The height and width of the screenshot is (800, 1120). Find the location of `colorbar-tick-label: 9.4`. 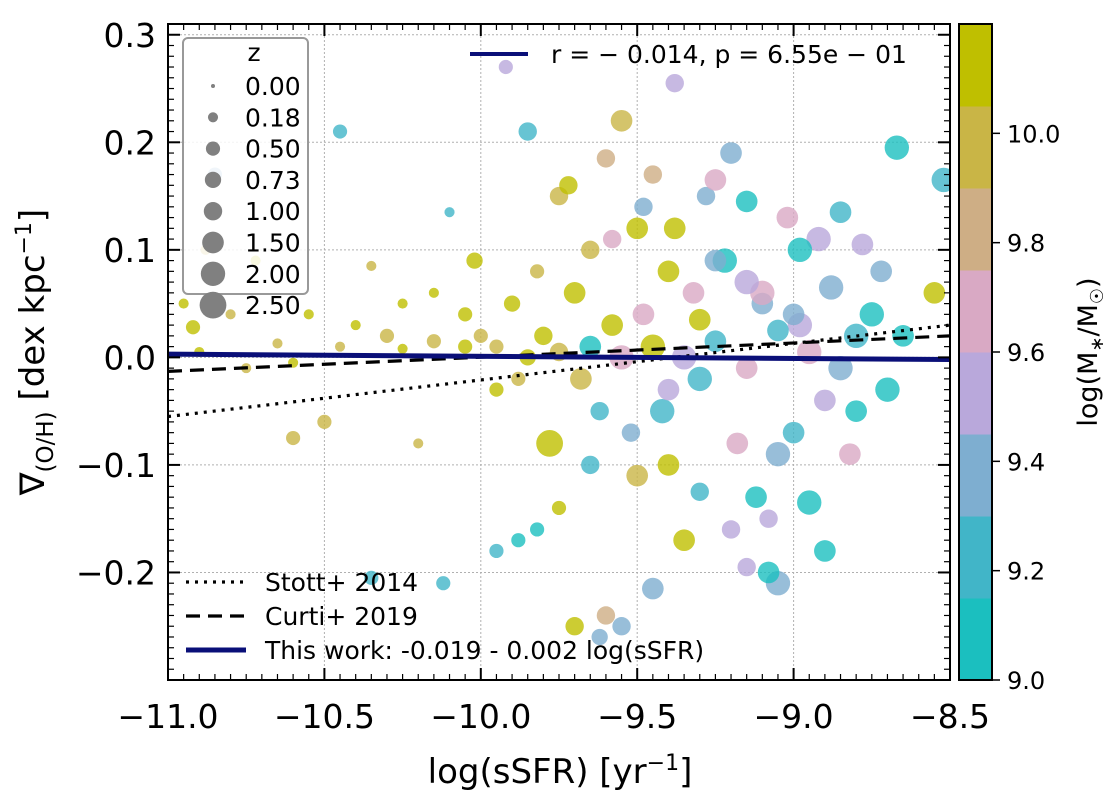

colorbar-tick-label: 9.4 is located at coordinates (1026, 462).